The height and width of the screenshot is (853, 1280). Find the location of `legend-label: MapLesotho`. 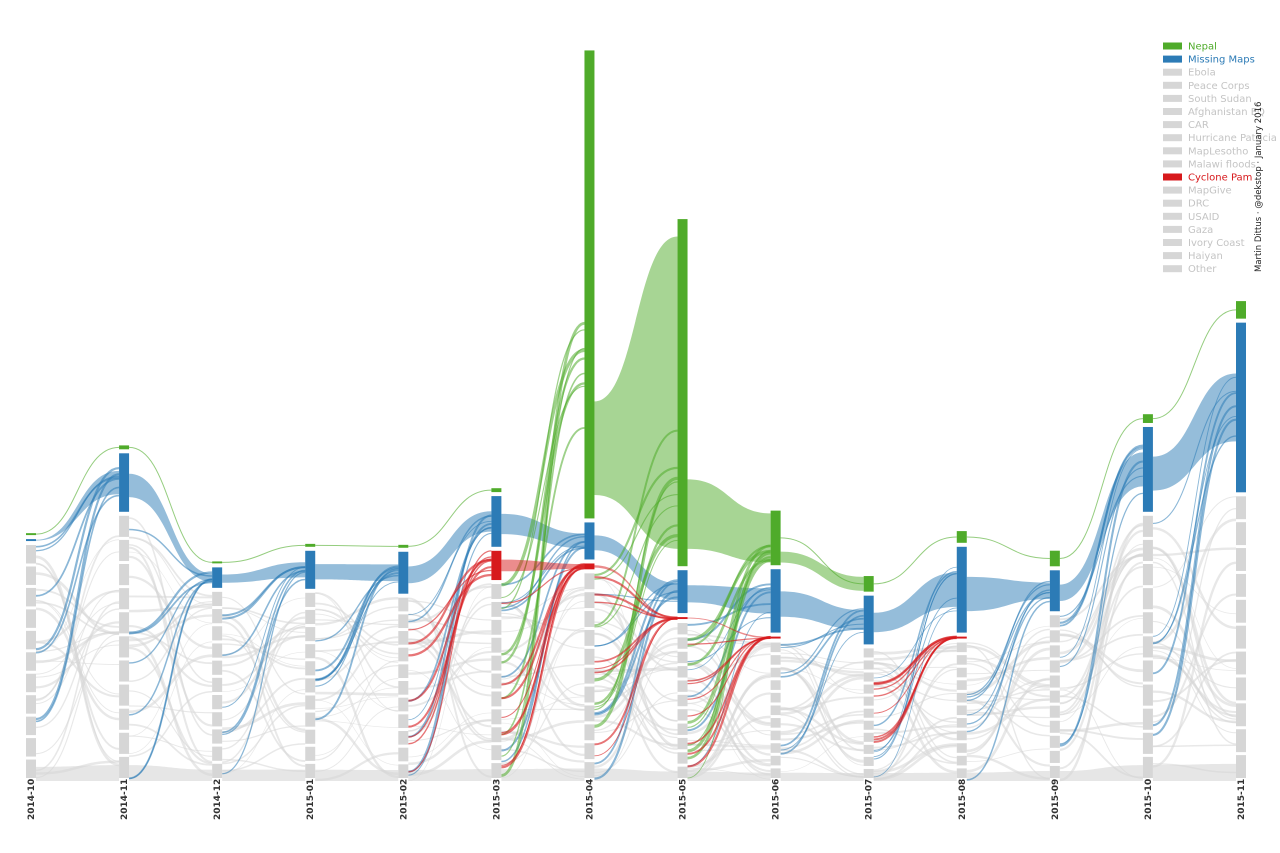

legend-label: MapLesotho is located at coordinates (1218, 151).